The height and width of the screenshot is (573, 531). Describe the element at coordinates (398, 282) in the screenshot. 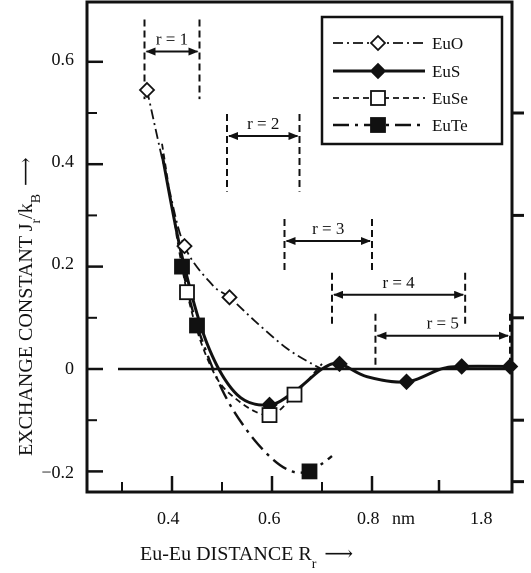

I see `range-label: r = 4` at that location.